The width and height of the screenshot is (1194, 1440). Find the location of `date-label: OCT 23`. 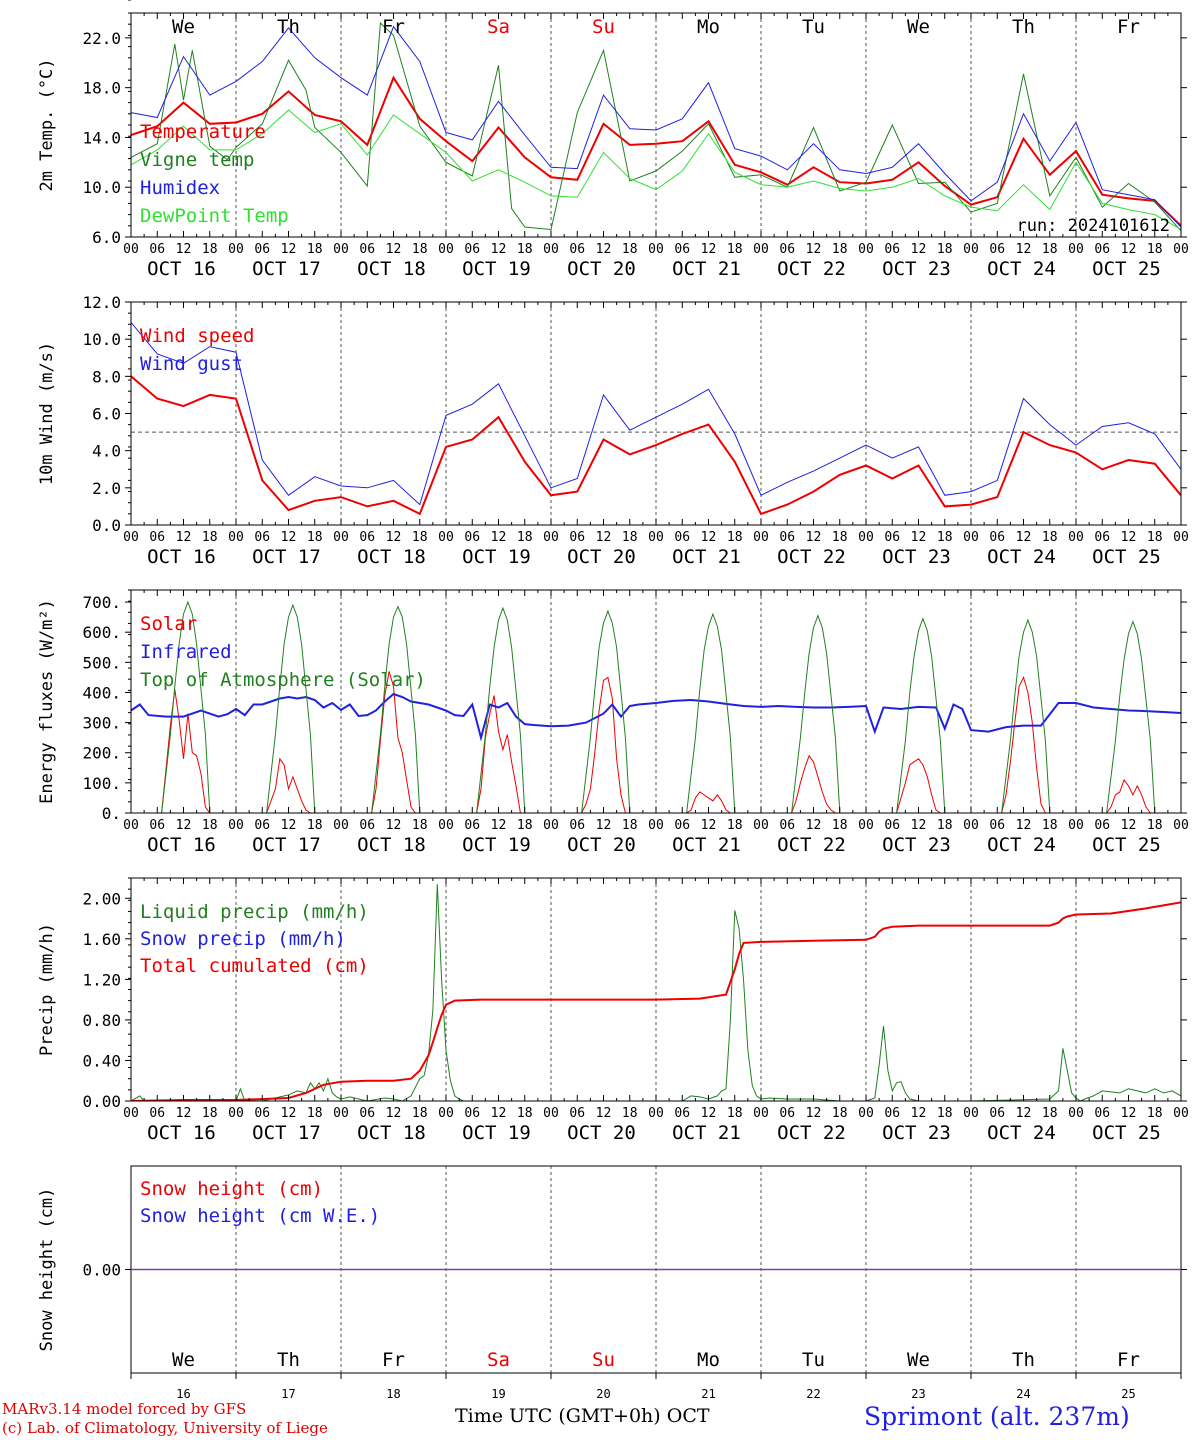

date-label: OCT 23 is located at coordinates (916, 1133).